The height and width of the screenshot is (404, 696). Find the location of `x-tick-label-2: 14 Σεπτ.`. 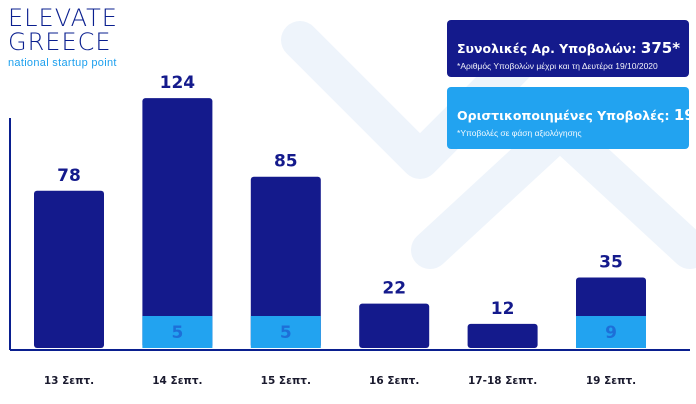

x-tick-label-2: 14 Σεπτ. is located at coordinates (177, 381).